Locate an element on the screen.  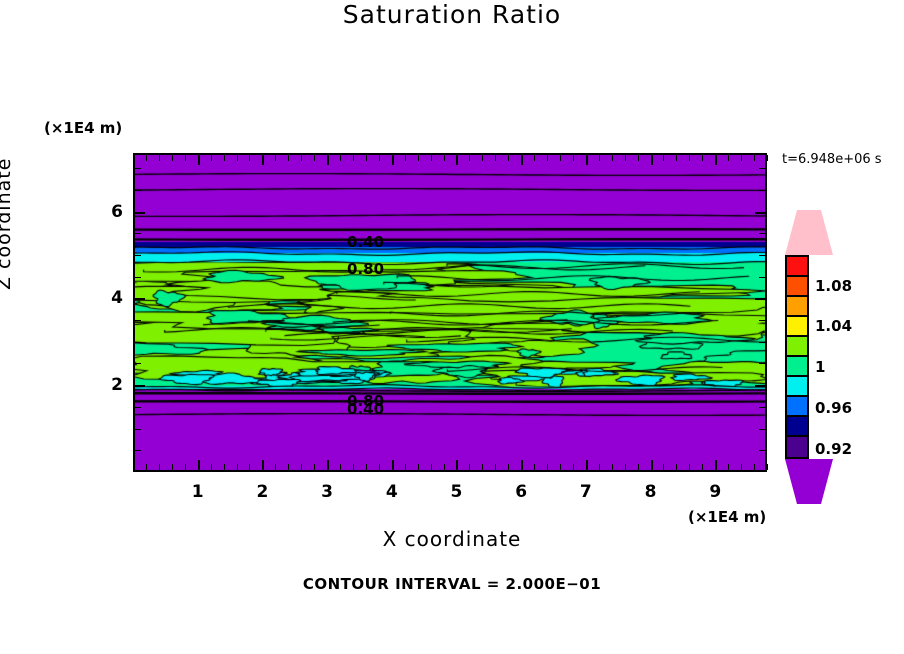
x-tick-label: 3 is located at coordinates (327, 492).